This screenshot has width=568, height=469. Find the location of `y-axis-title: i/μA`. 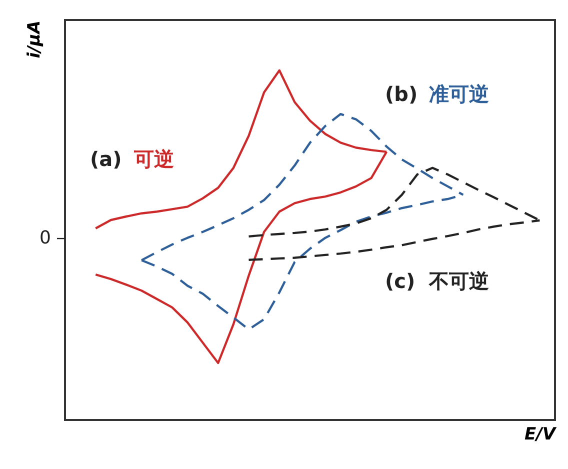

y-axis-title: i/μA is located at coordinates (34, 39).